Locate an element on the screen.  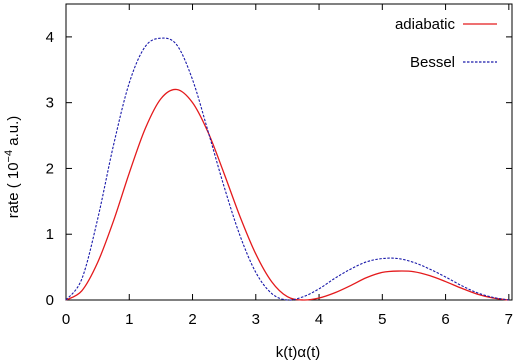
y-axis-label-suffix: a.u.) is located at coordinates (13, 133).